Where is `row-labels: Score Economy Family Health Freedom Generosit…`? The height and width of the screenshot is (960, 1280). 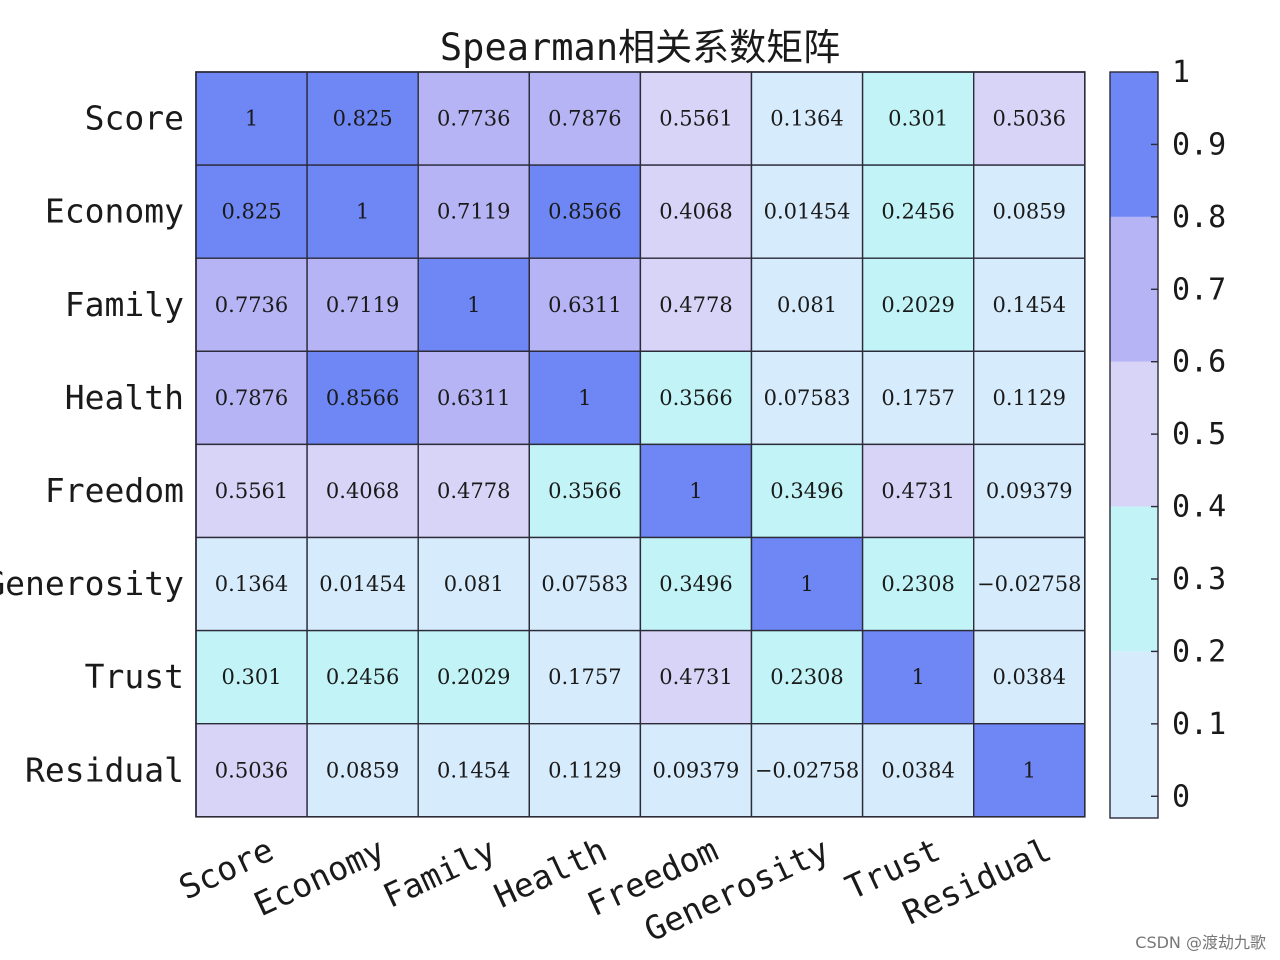
row-labels: Score Economy Family Health Freedom Generosit… is located at coordinates (92, 444).